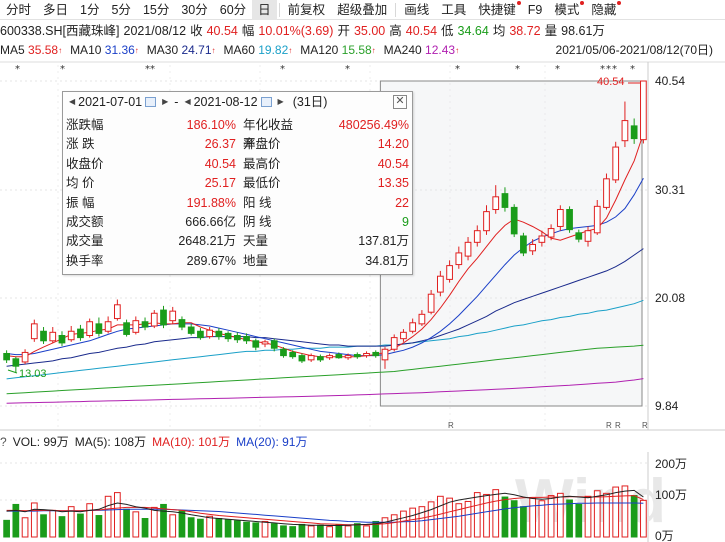  Describe the element at coordinates (325, 512) in the screenshot. I see `vol-ma20-line` at that location.